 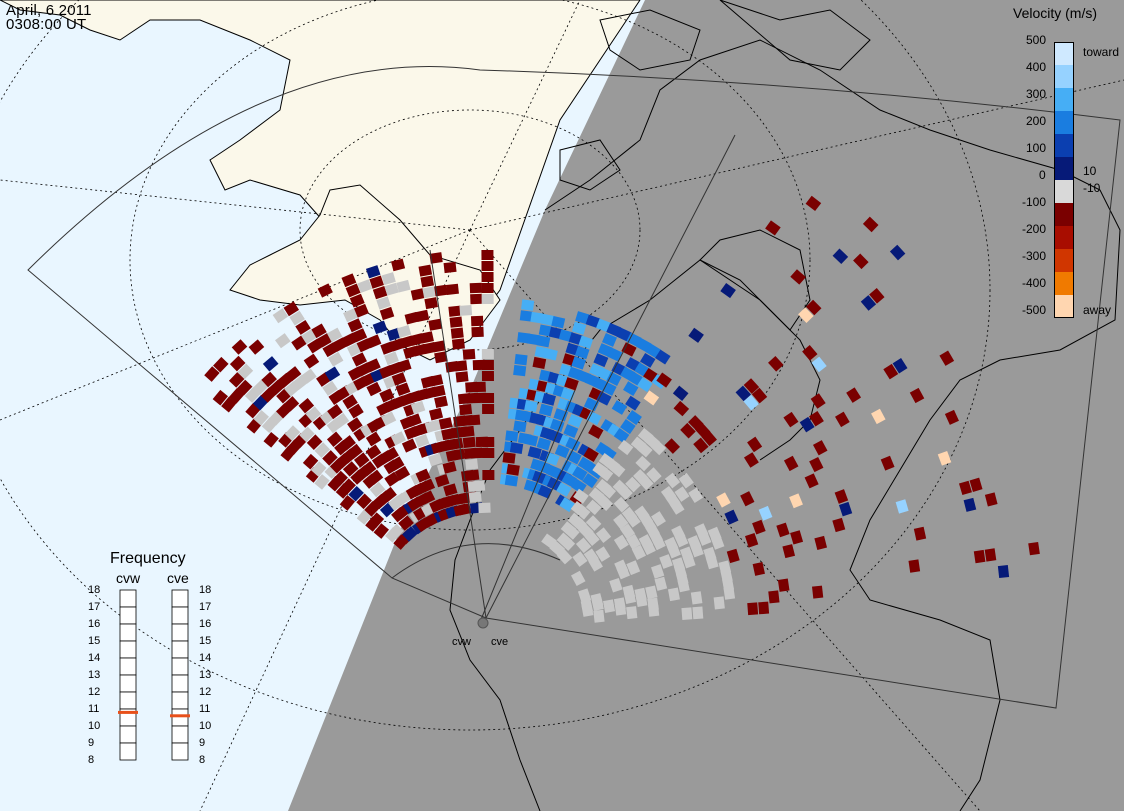 I want to click on frequency-tick-left: 16, so click(x=94, y=624).